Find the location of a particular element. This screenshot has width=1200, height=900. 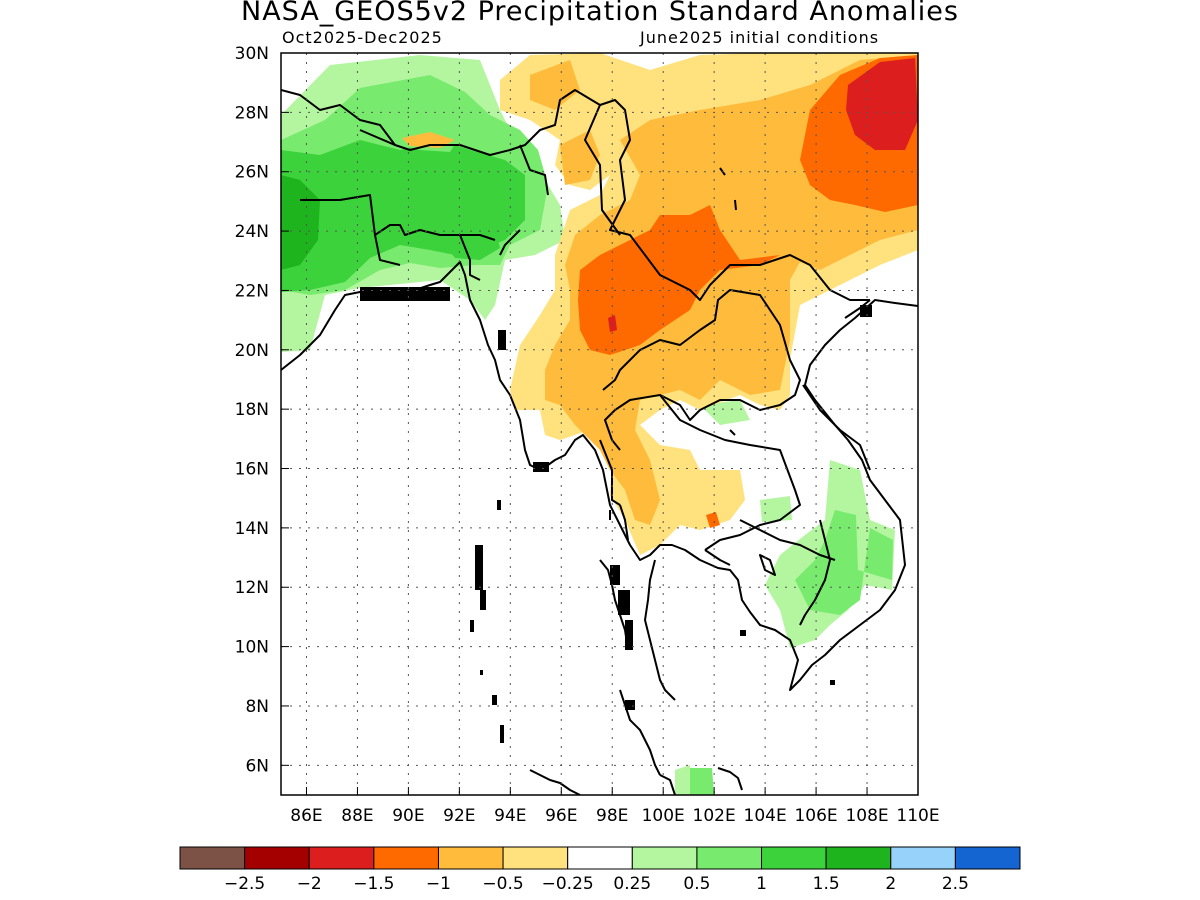

forecast-period: Oct2025-Dec2025 is located at coordinates (362, 37).